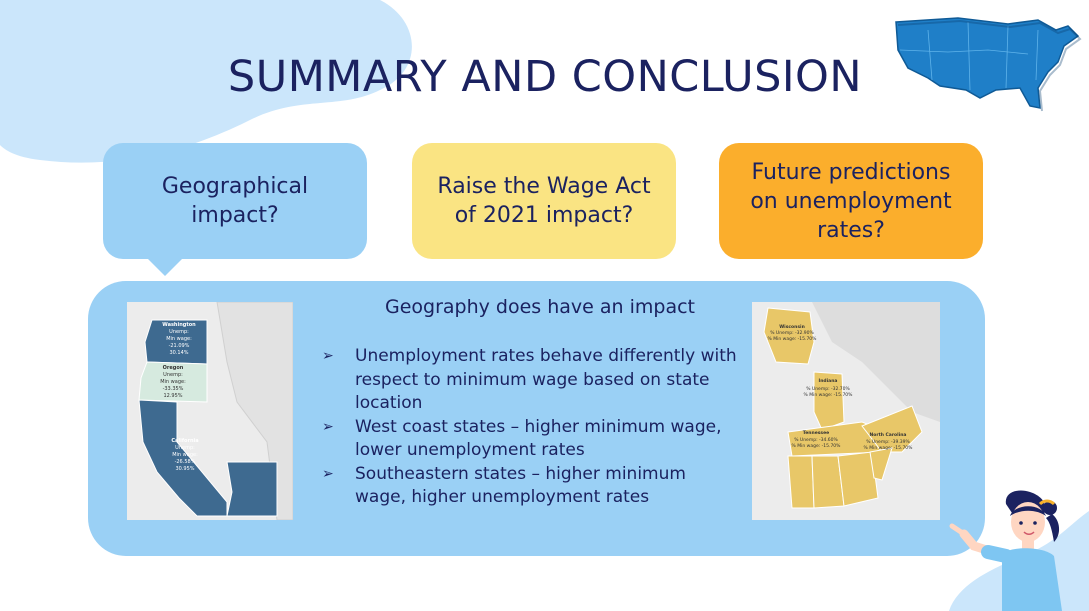  What do you see at coordinates (165, 267) in the screenshot?
I see `speech-bubble-tail` at bounding box center [165, 267].